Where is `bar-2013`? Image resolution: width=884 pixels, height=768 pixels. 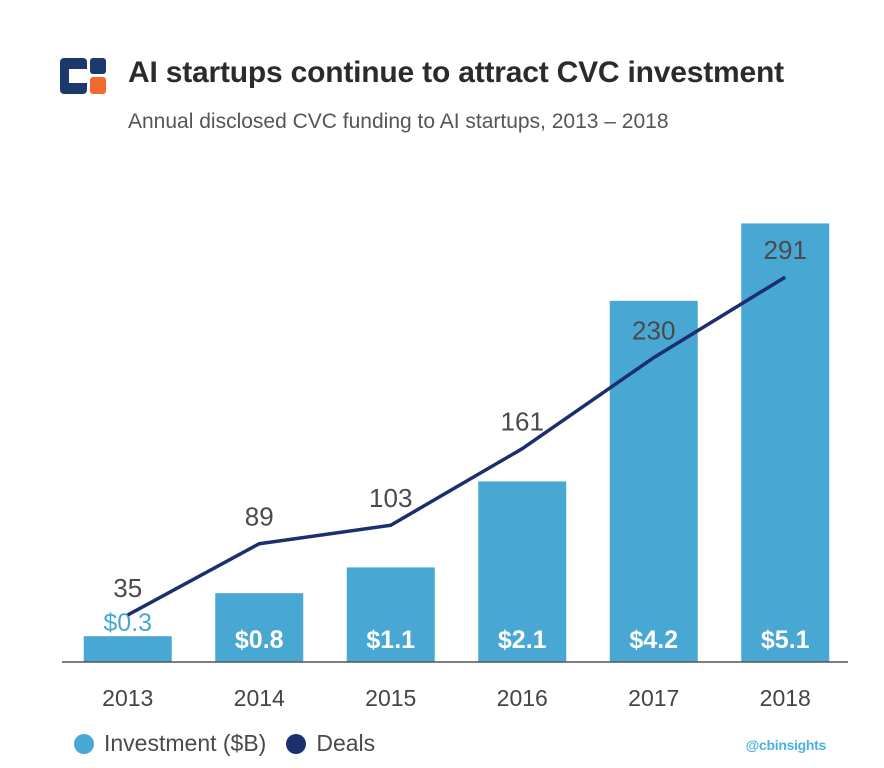 bar-2013 is located at coordinates (127, 649).